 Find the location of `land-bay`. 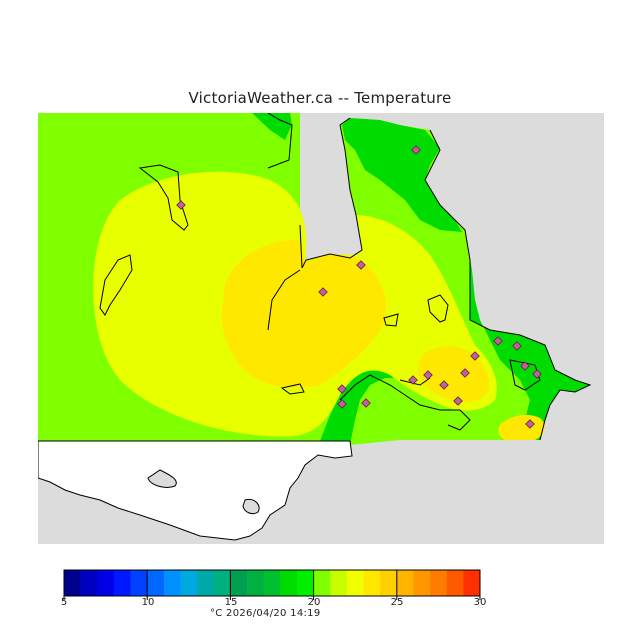

land-bay is located at coordinates (162, 478).